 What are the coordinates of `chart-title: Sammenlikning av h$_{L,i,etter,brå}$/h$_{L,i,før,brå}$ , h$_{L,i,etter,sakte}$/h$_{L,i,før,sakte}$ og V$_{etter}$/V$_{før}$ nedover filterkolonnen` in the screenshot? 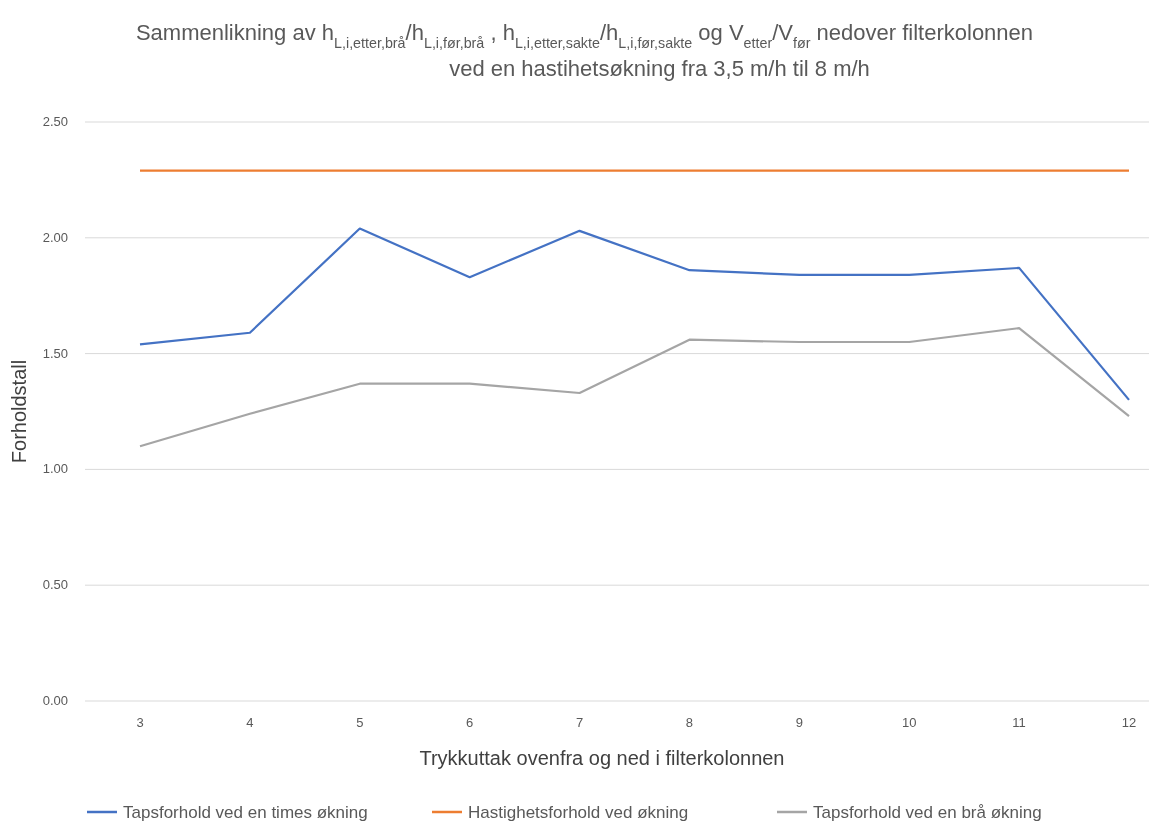 It's located at (584, 35).